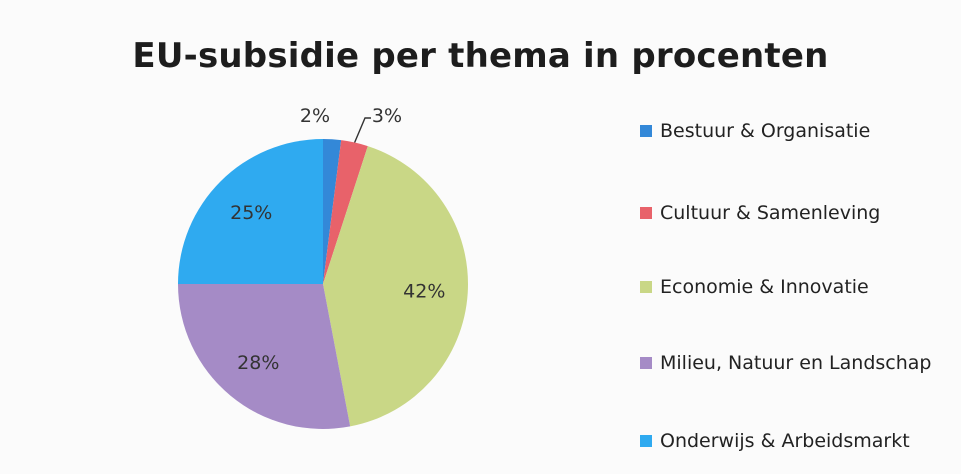  I want to click on legend-item: Bestuur & Organisatie, so click(796, 131).